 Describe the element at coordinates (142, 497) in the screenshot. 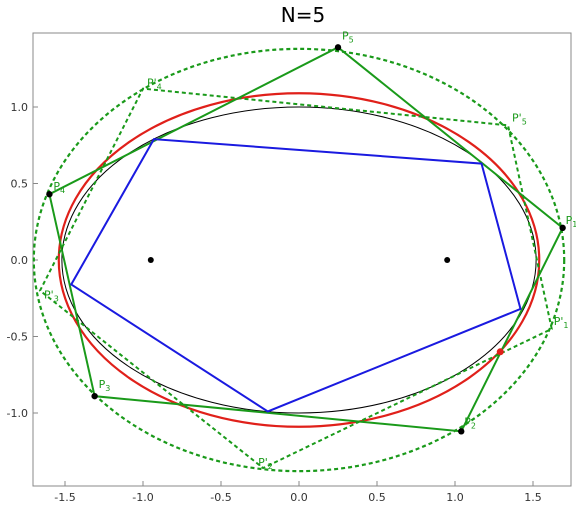

I see `x-tick-label: -1.0` at that location.